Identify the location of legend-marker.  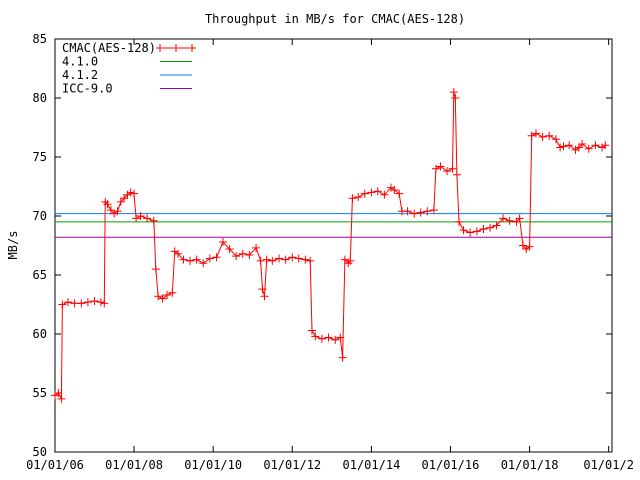
(160, 48).